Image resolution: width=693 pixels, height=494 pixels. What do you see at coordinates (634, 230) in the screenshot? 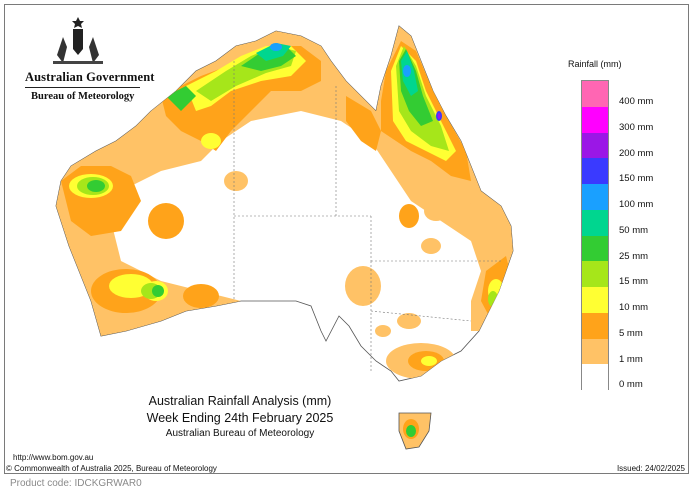
I see `legend-label: 50 mm` at bounding box center [634, 230].